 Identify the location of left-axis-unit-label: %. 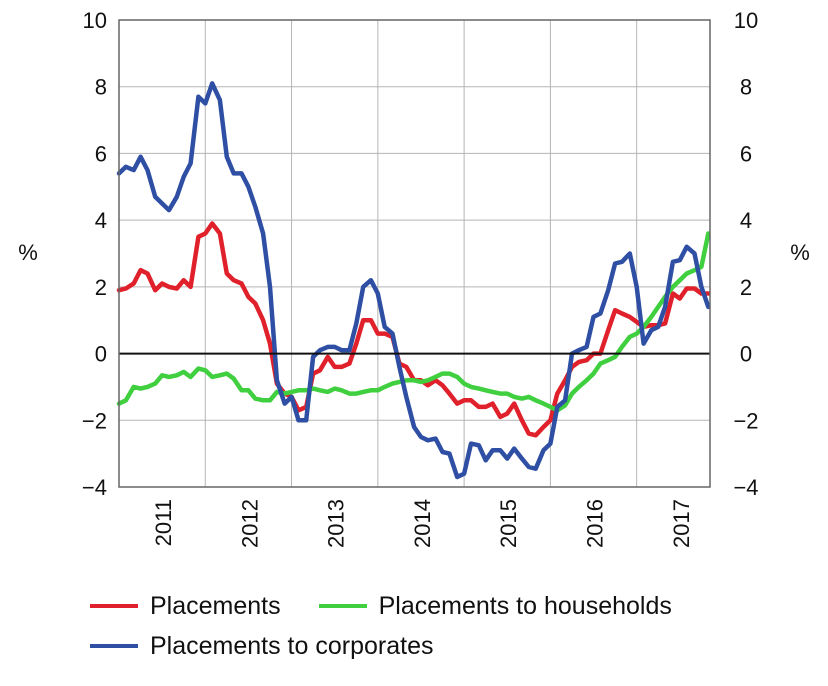
(28, 252).